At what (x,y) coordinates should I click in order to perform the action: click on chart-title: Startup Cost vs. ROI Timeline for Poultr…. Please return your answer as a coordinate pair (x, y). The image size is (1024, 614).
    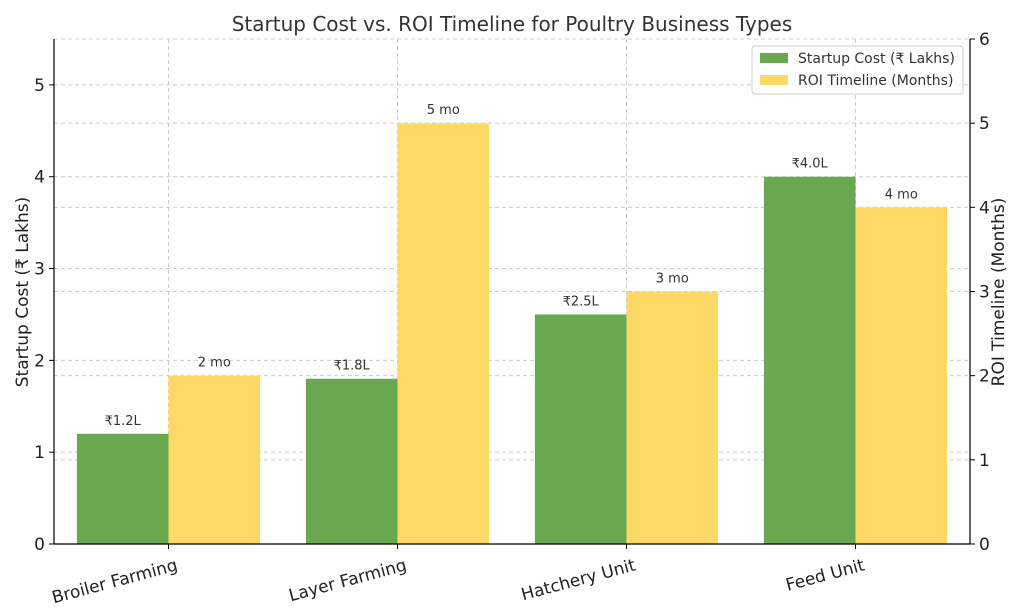
    Looking at the image, I should click on (512, 24).